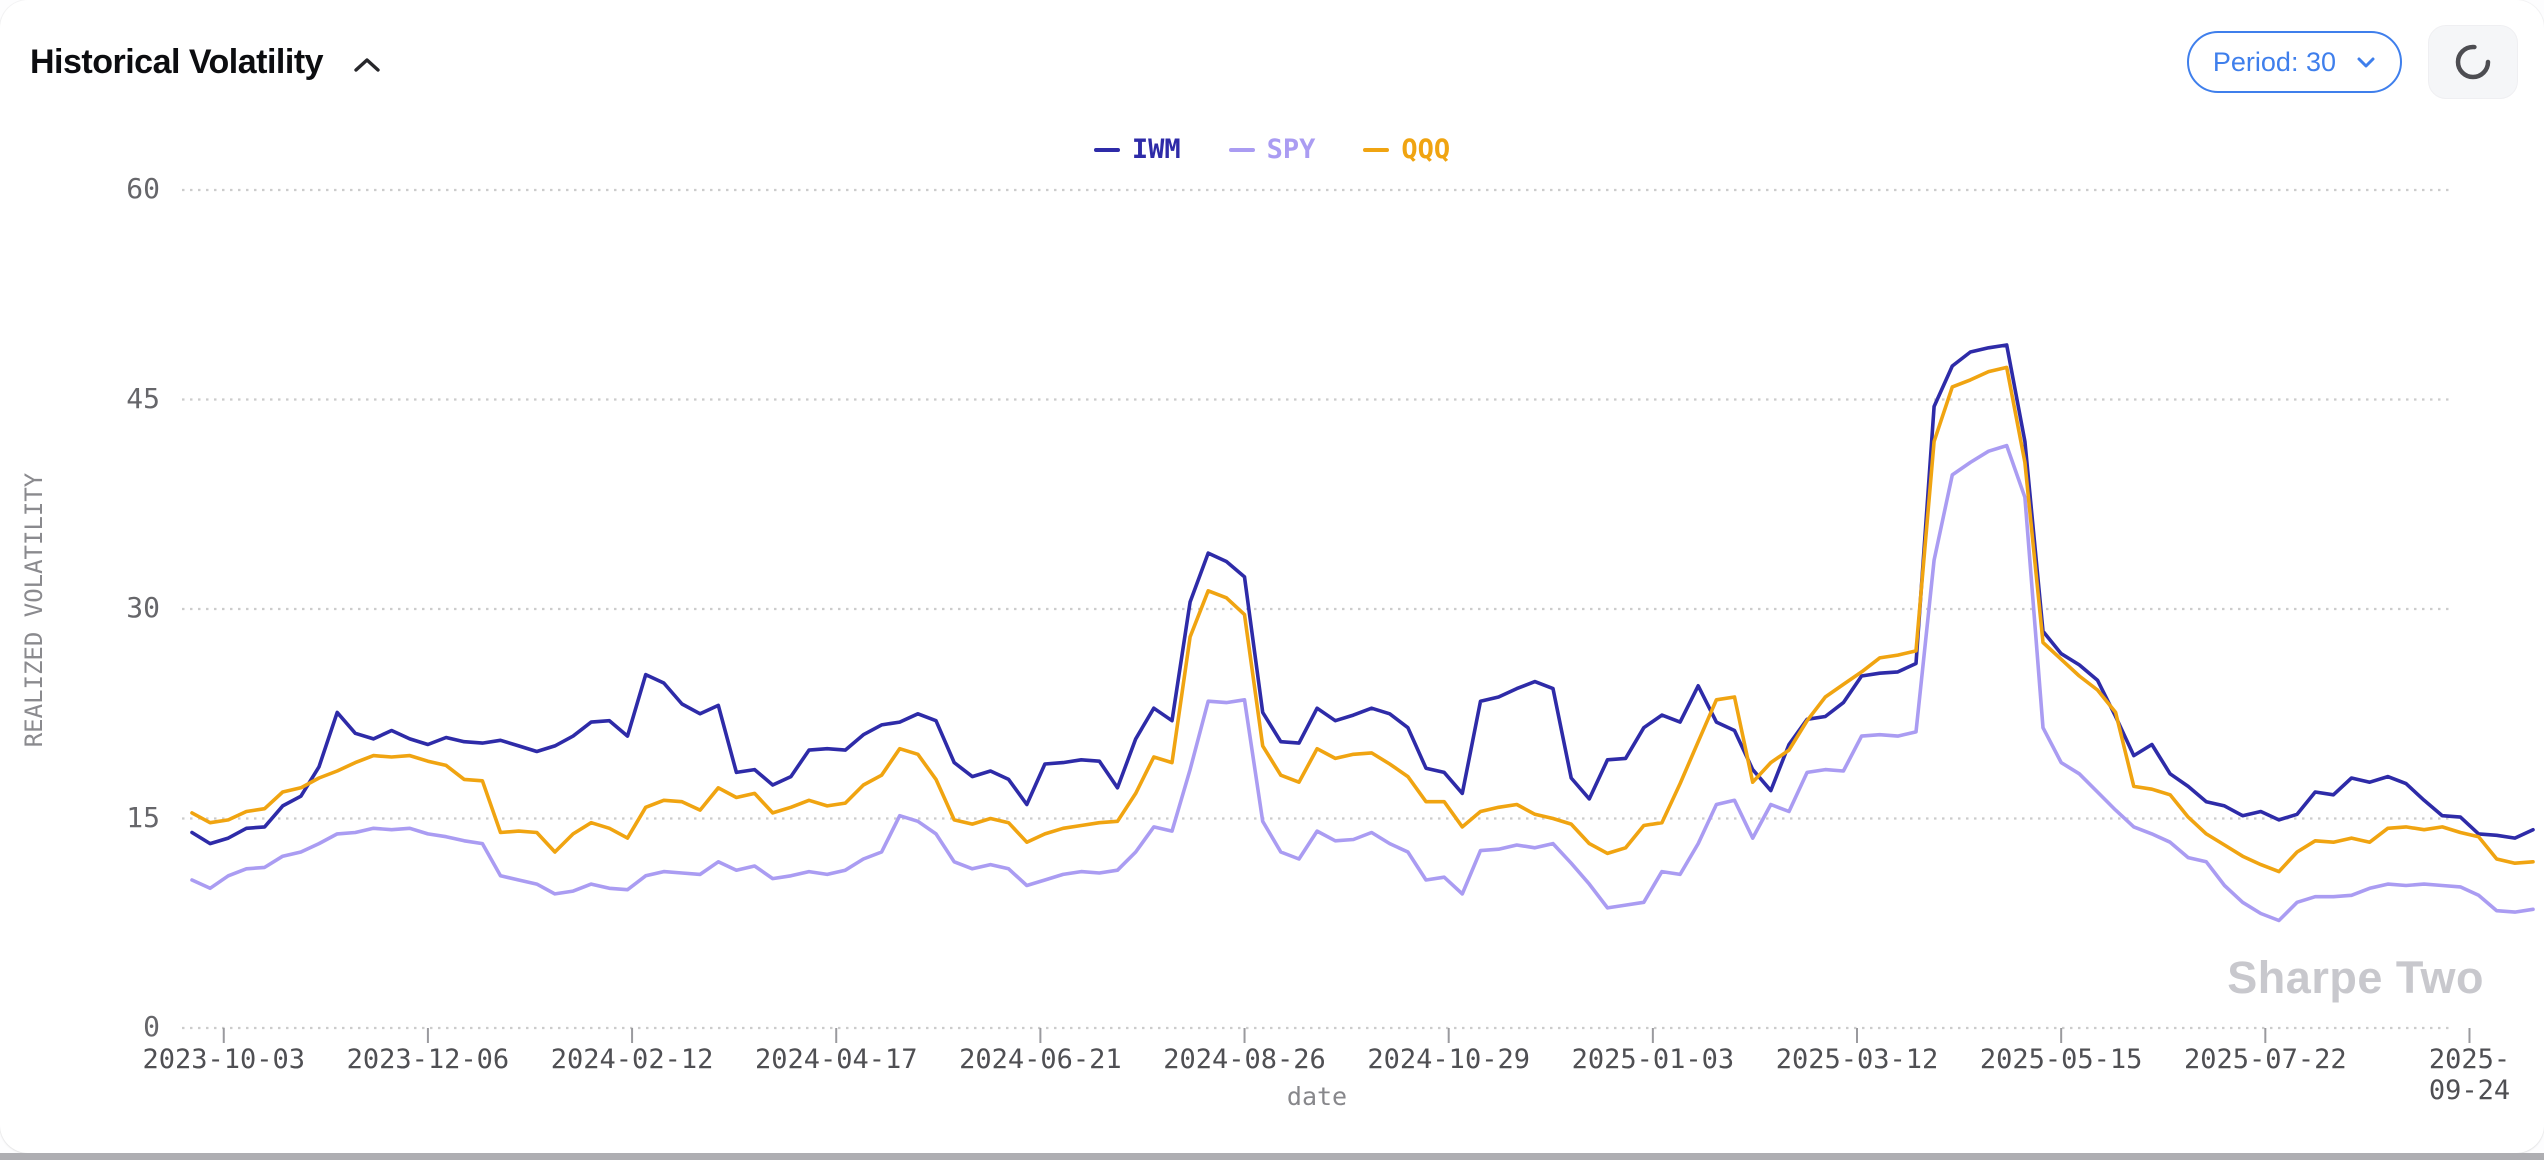 Image resolution: width=2544 pixels, height=1160 pixels. I want to click on legend-label: SPY, so click(1291, 149).